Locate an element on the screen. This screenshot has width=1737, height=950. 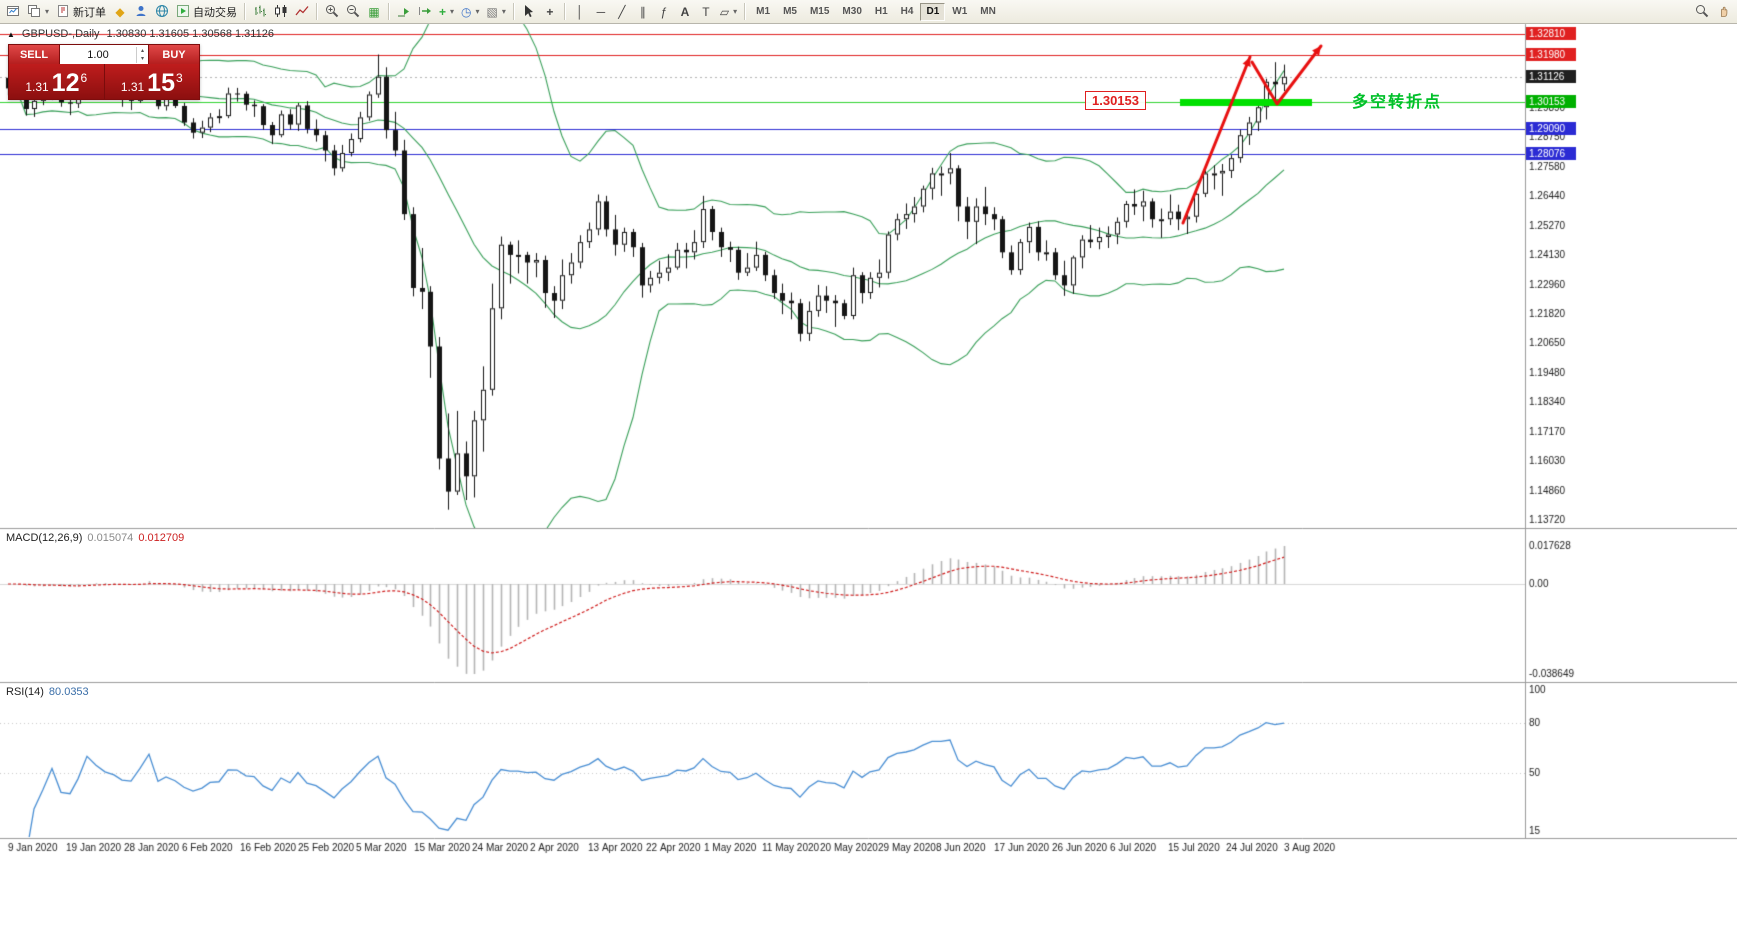
indicators-button: + ▾ is located at coordinates (446, 12).